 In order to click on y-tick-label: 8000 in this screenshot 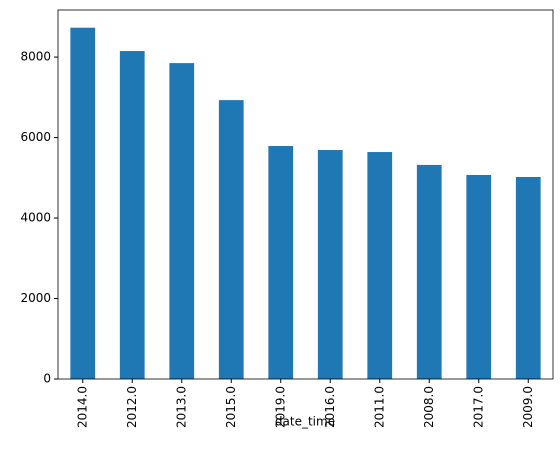, I will do `click(35, 57)`.